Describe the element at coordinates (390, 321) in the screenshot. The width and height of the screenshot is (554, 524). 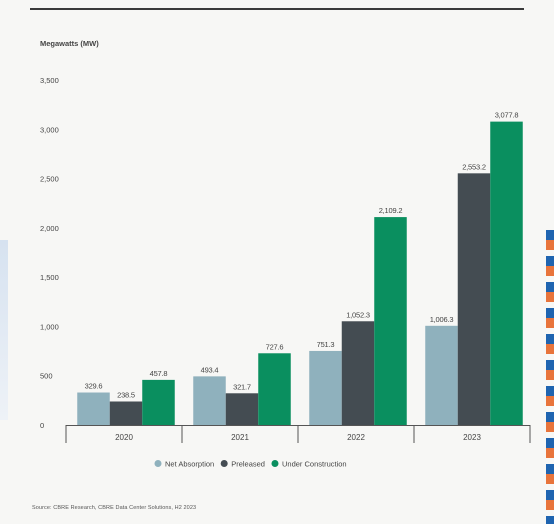
I see `bar-under-construction-2022` at that location.